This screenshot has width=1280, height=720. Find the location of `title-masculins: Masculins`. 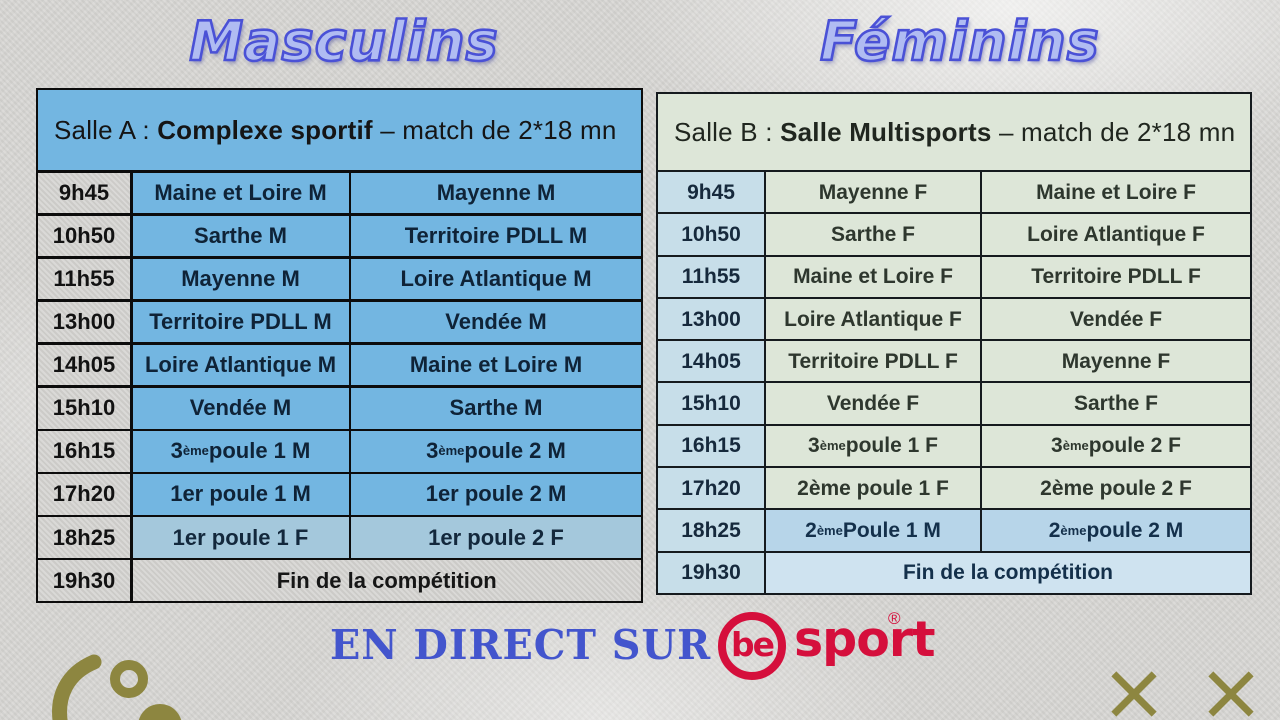

title-masculins: Masculins is located at coordinates (343, 42).